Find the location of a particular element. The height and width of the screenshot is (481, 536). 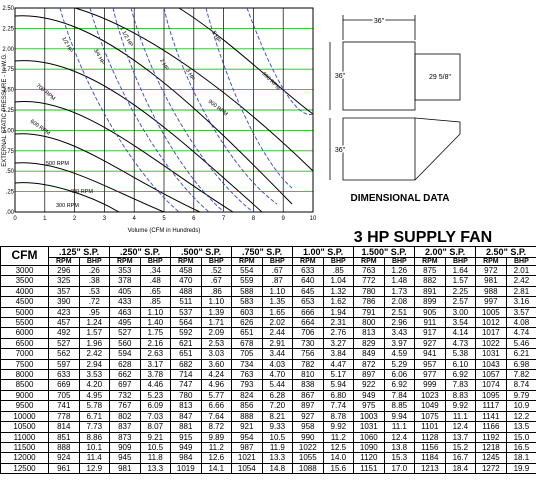

table-cell: 1054 is located at coordinates (247, 468).